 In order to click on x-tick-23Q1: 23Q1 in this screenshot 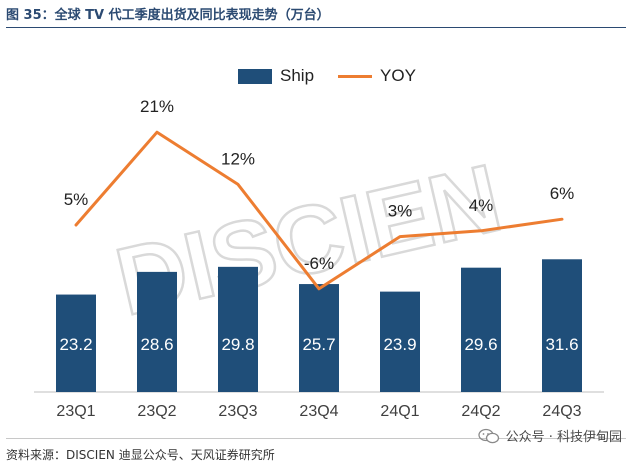, I will do `click(75, 411)`.